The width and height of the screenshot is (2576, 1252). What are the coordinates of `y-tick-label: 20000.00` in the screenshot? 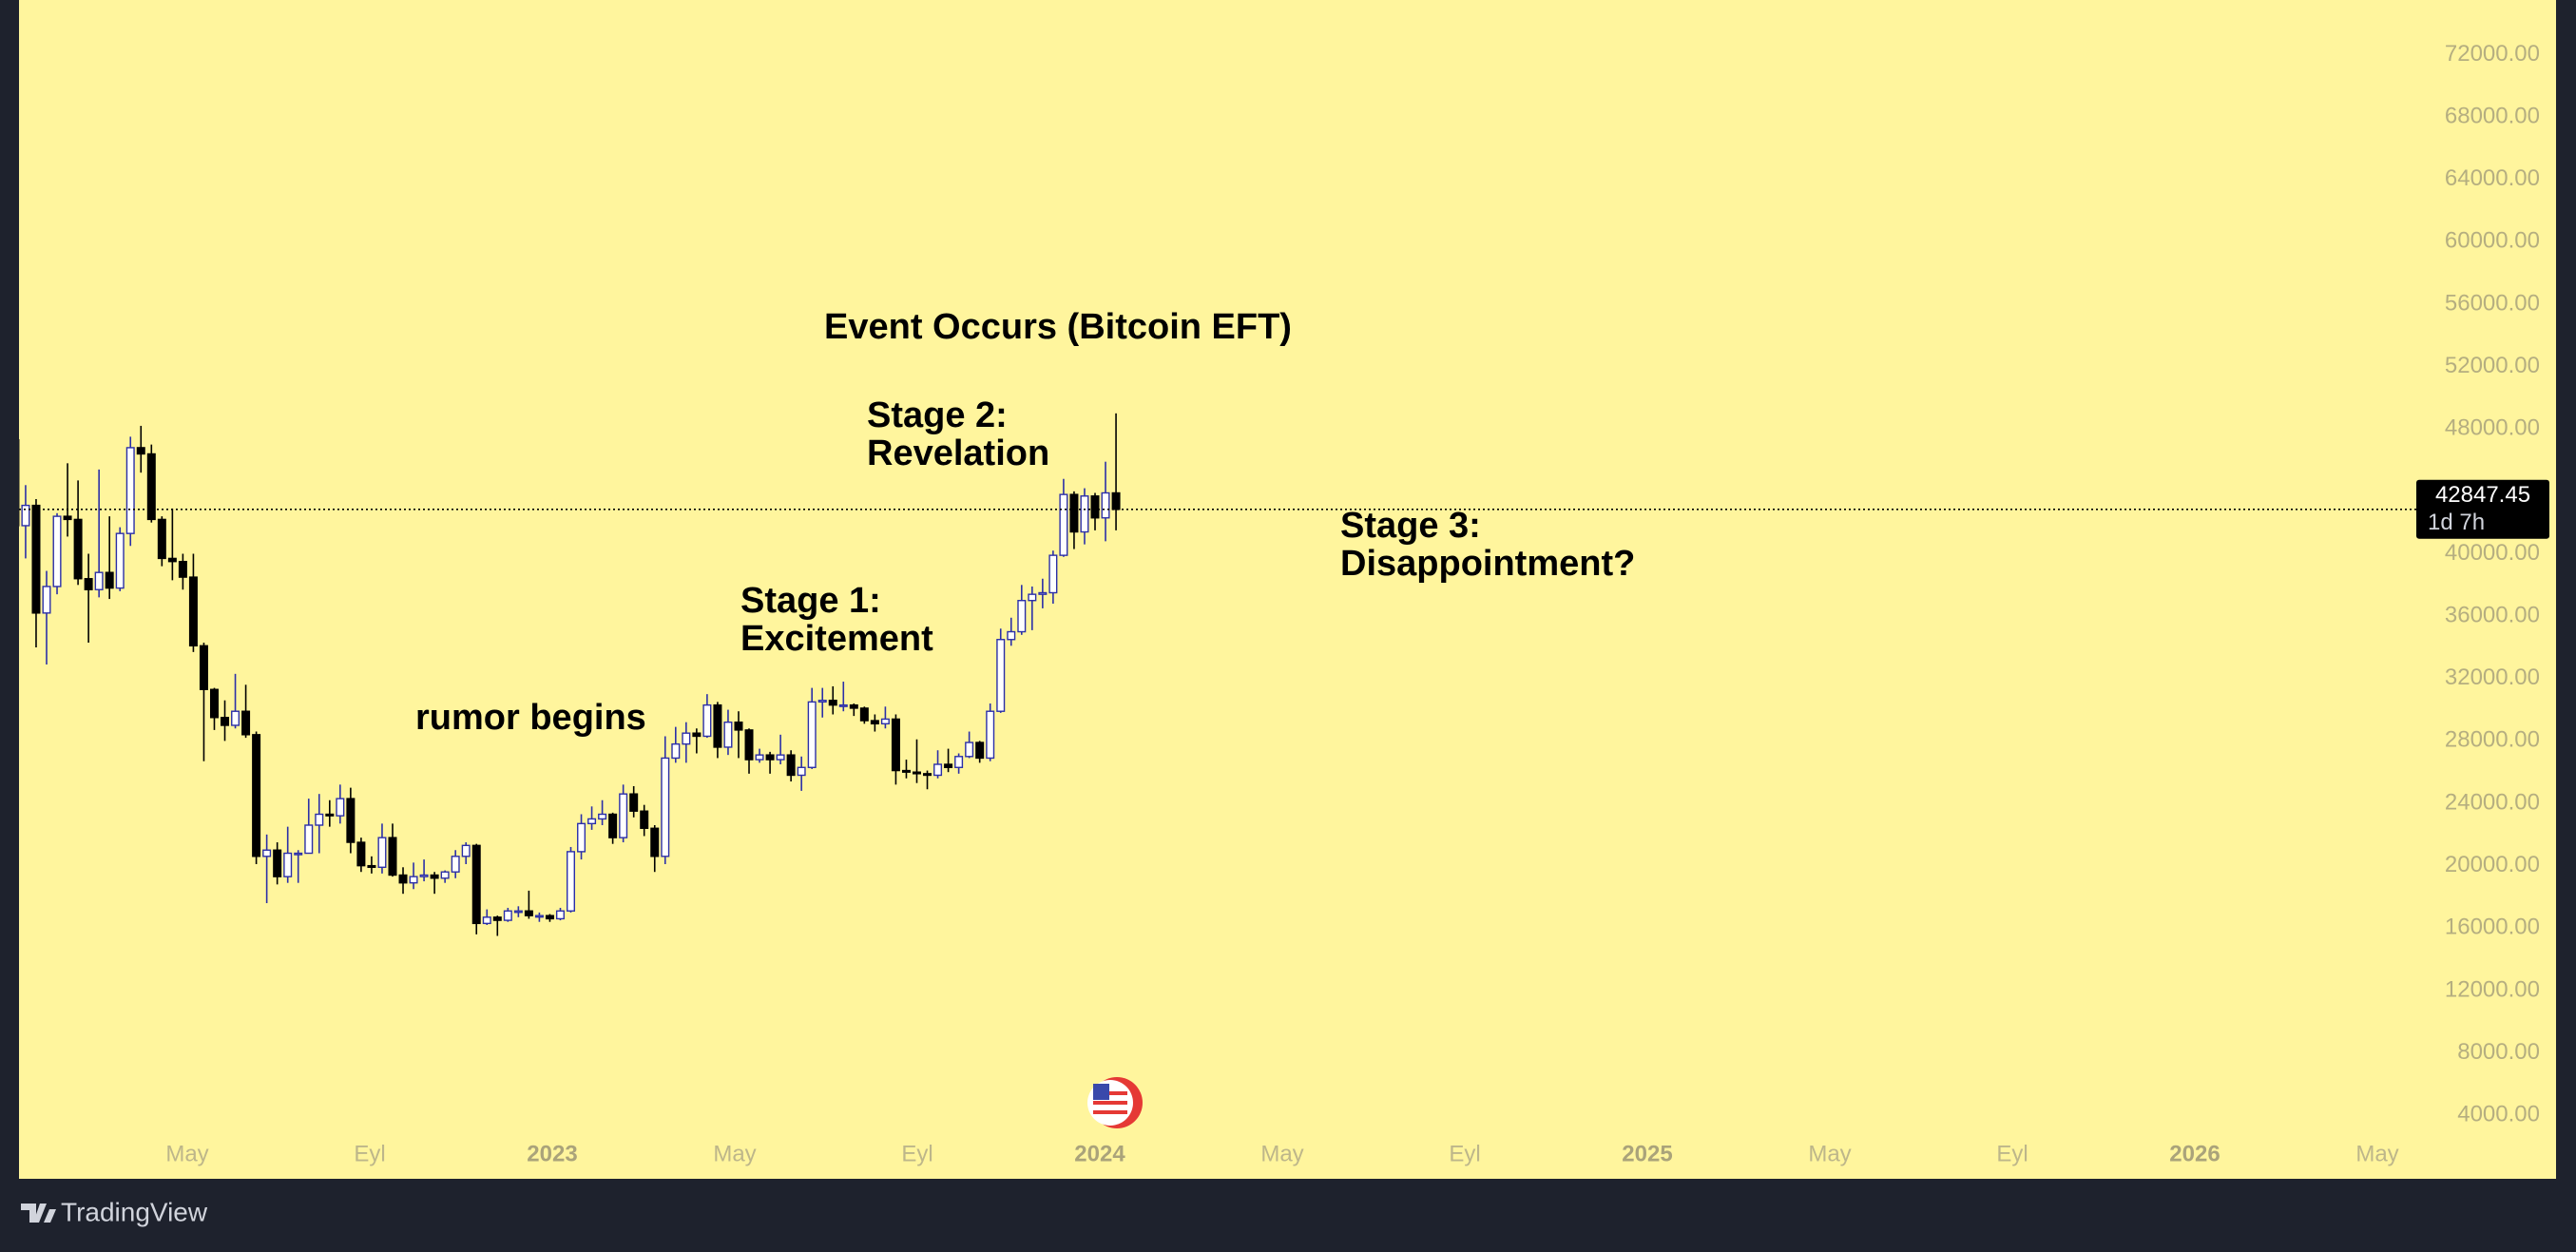 It's located at (2492, 865).